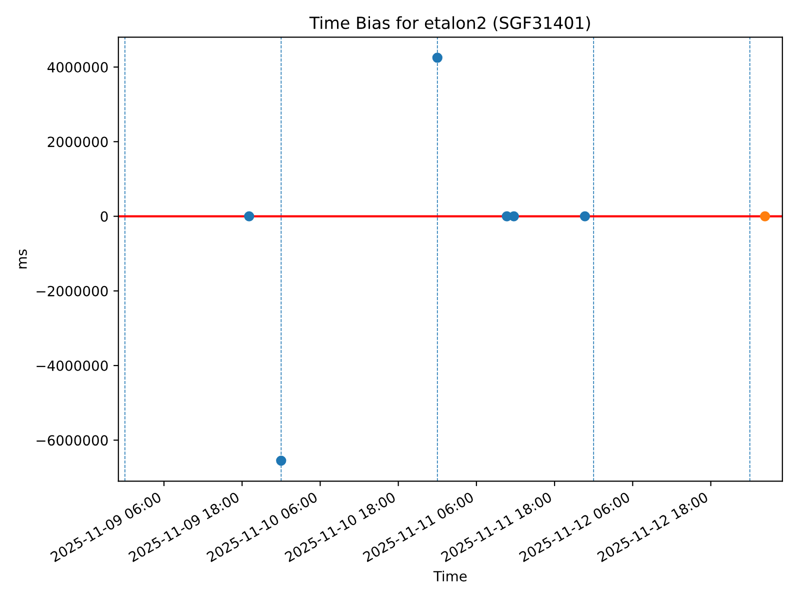  What do you see at coordinates (72, 291) in the screenshot?
I see `y-tick-label: −2000000` at bounding box center [72, 291].